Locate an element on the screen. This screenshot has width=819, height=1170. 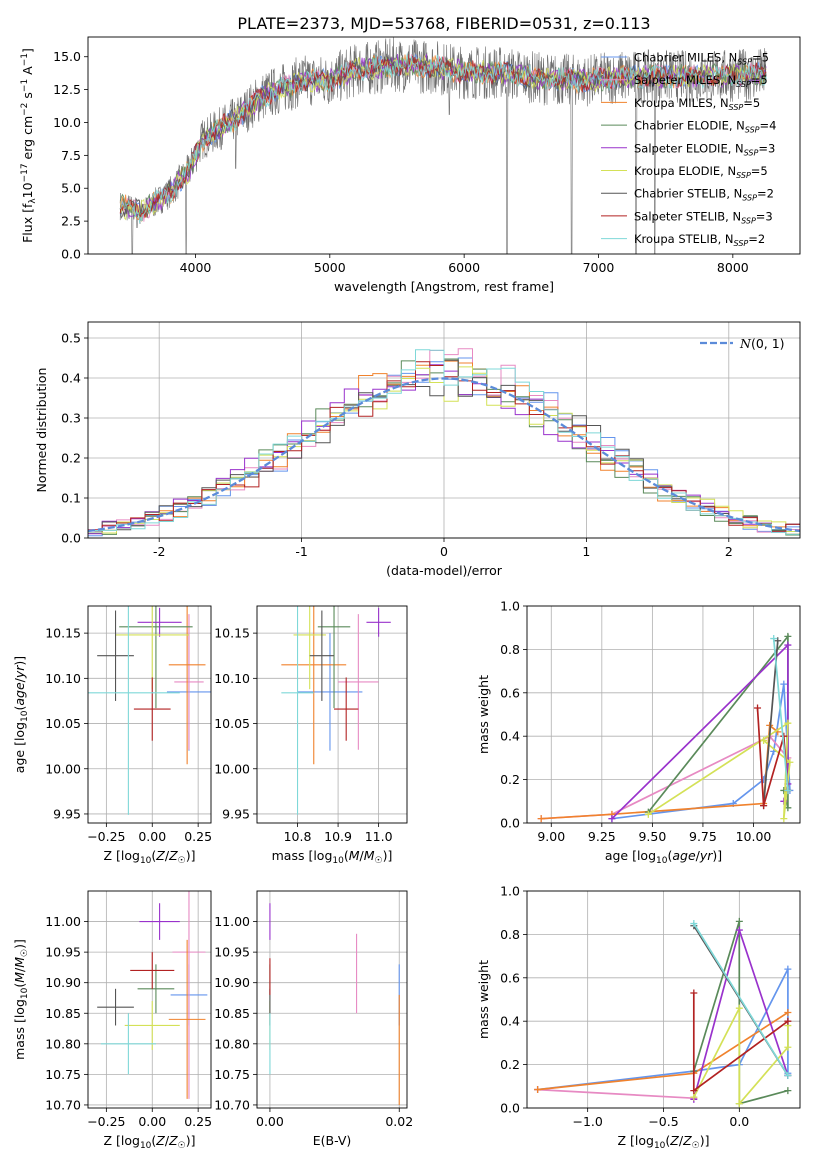
y-tick-label: 10.75 is located at coordinates (63, 1074).